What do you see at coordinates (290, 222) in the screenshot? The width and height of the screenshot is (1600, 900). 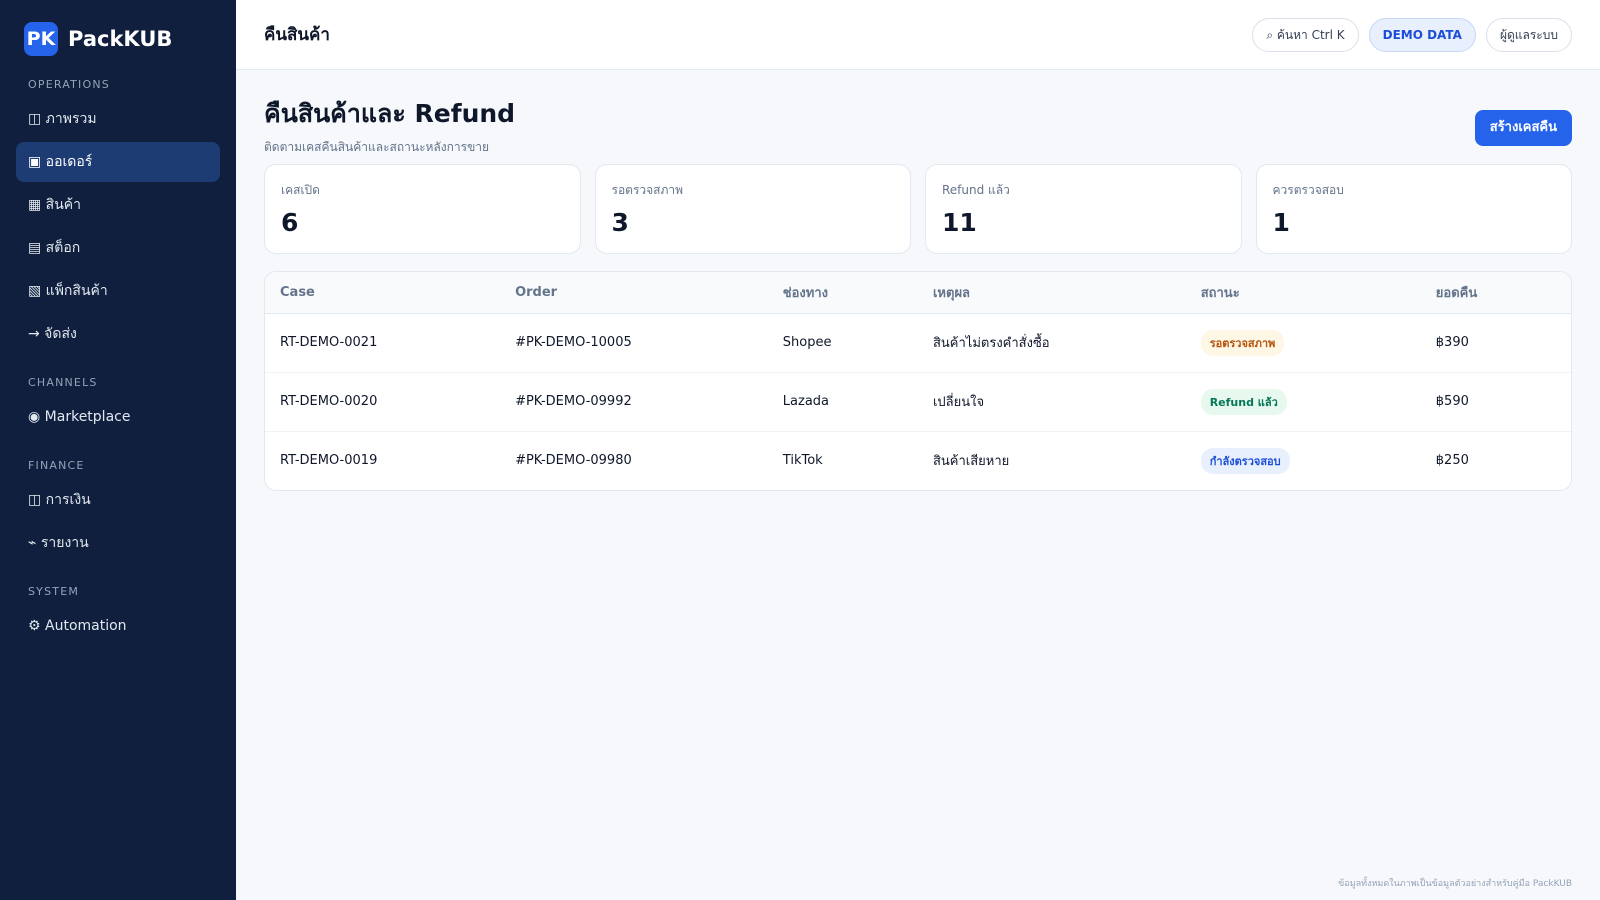 I see `stat-value: 6` at bounding box center [290, 222].